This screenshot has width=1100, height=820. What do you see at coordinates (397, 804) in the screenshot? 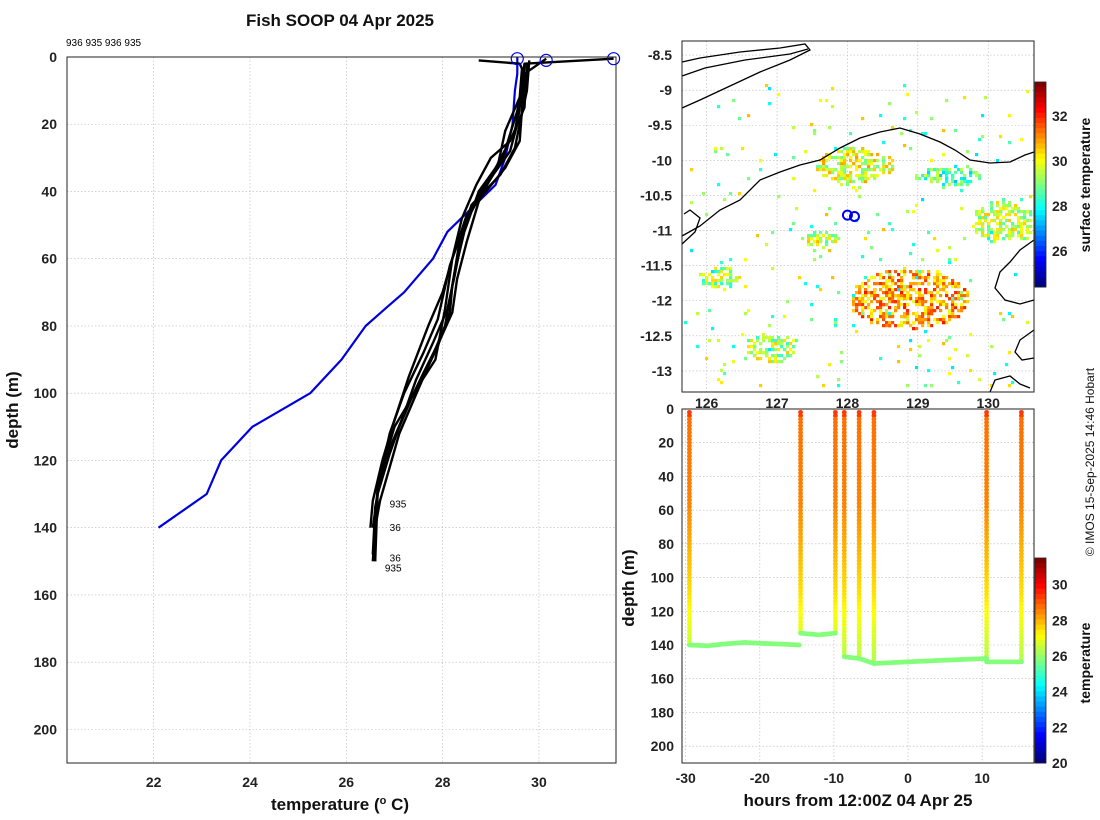
I see `x-axis-label-unit: C)` at bounding box center [397, 804].